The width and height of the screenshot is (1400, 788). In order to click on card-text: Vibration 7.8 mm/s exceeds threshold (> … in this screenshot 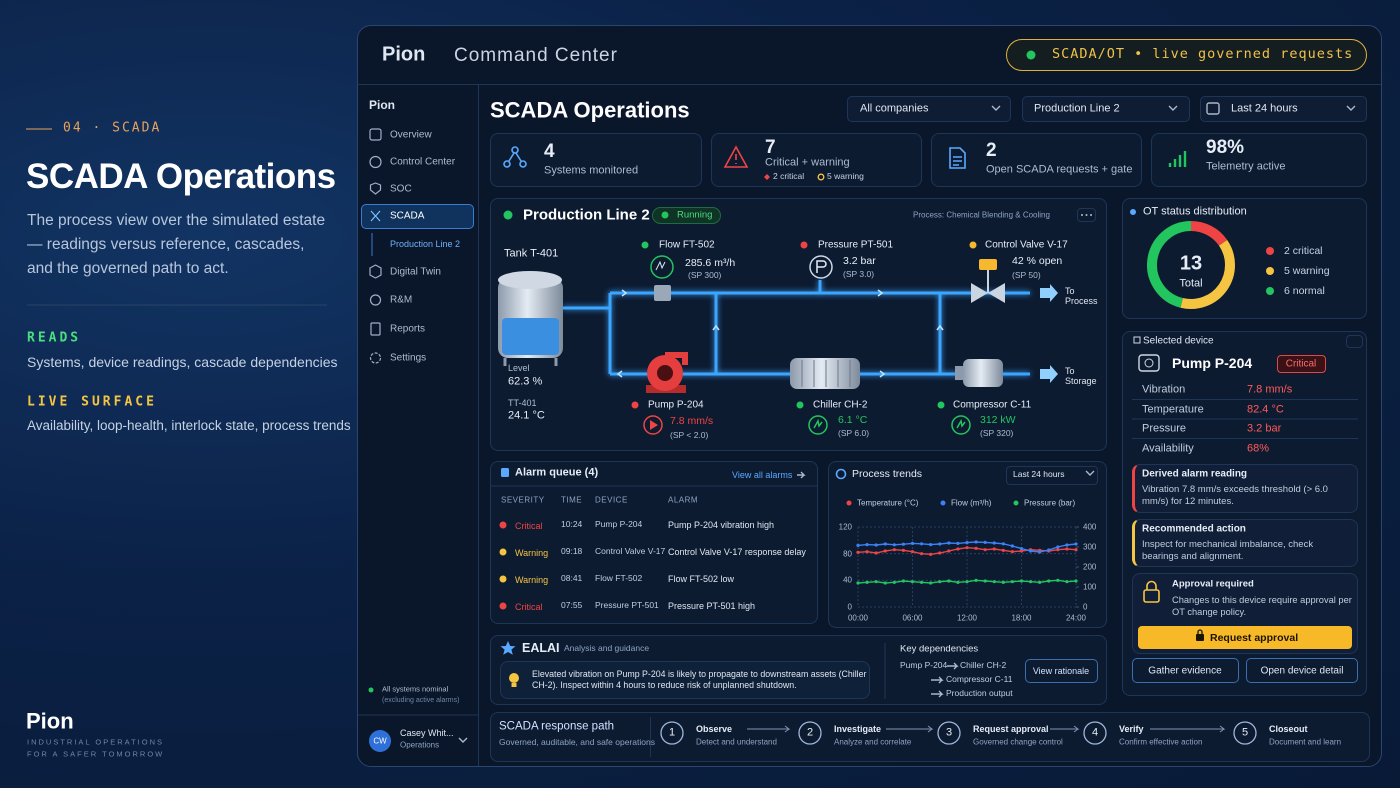, I will do `click(1235, 496)`.